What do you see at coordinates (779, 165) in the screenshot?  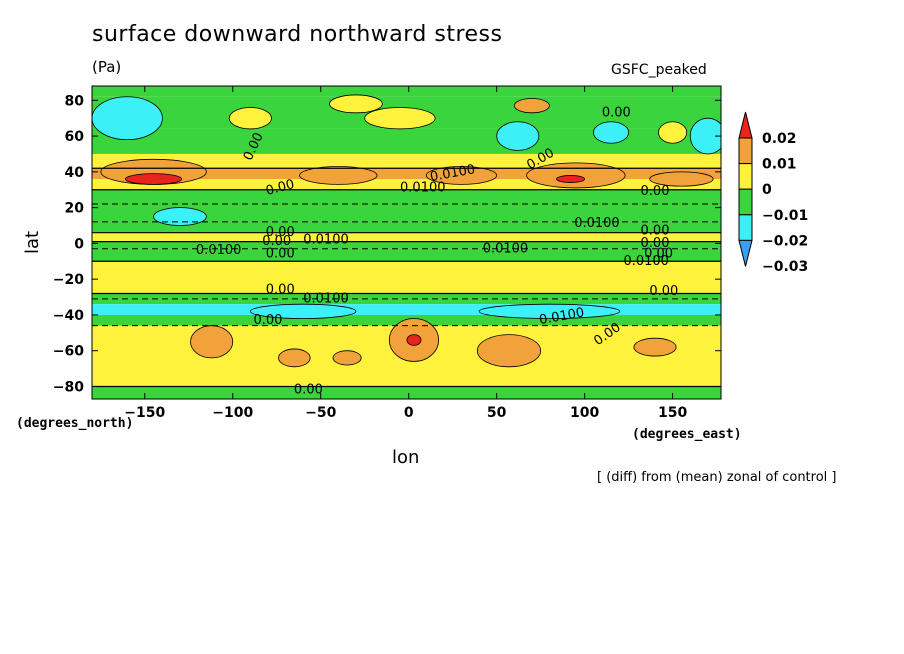 I see `colorbar-label: 0.01` at bounding box center [779, 165].